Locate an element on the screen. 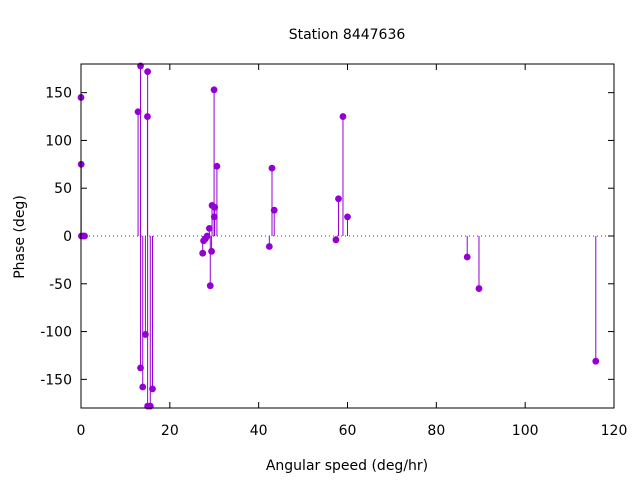 Image resolution: width=640 pixels, height=480 pixels. y-tick-label: -150 is located at coordinates (56, 380).